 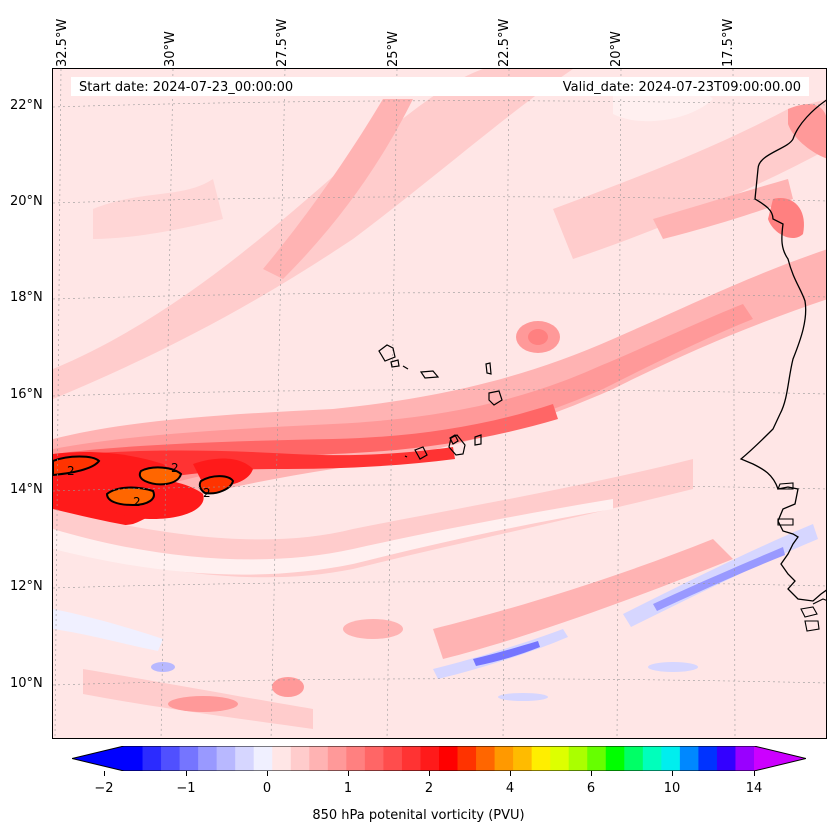 What do you see at coordinates (785, 504) in the screenshot?
I see `coast-islands-gambia` at bounding box center [785, 504].